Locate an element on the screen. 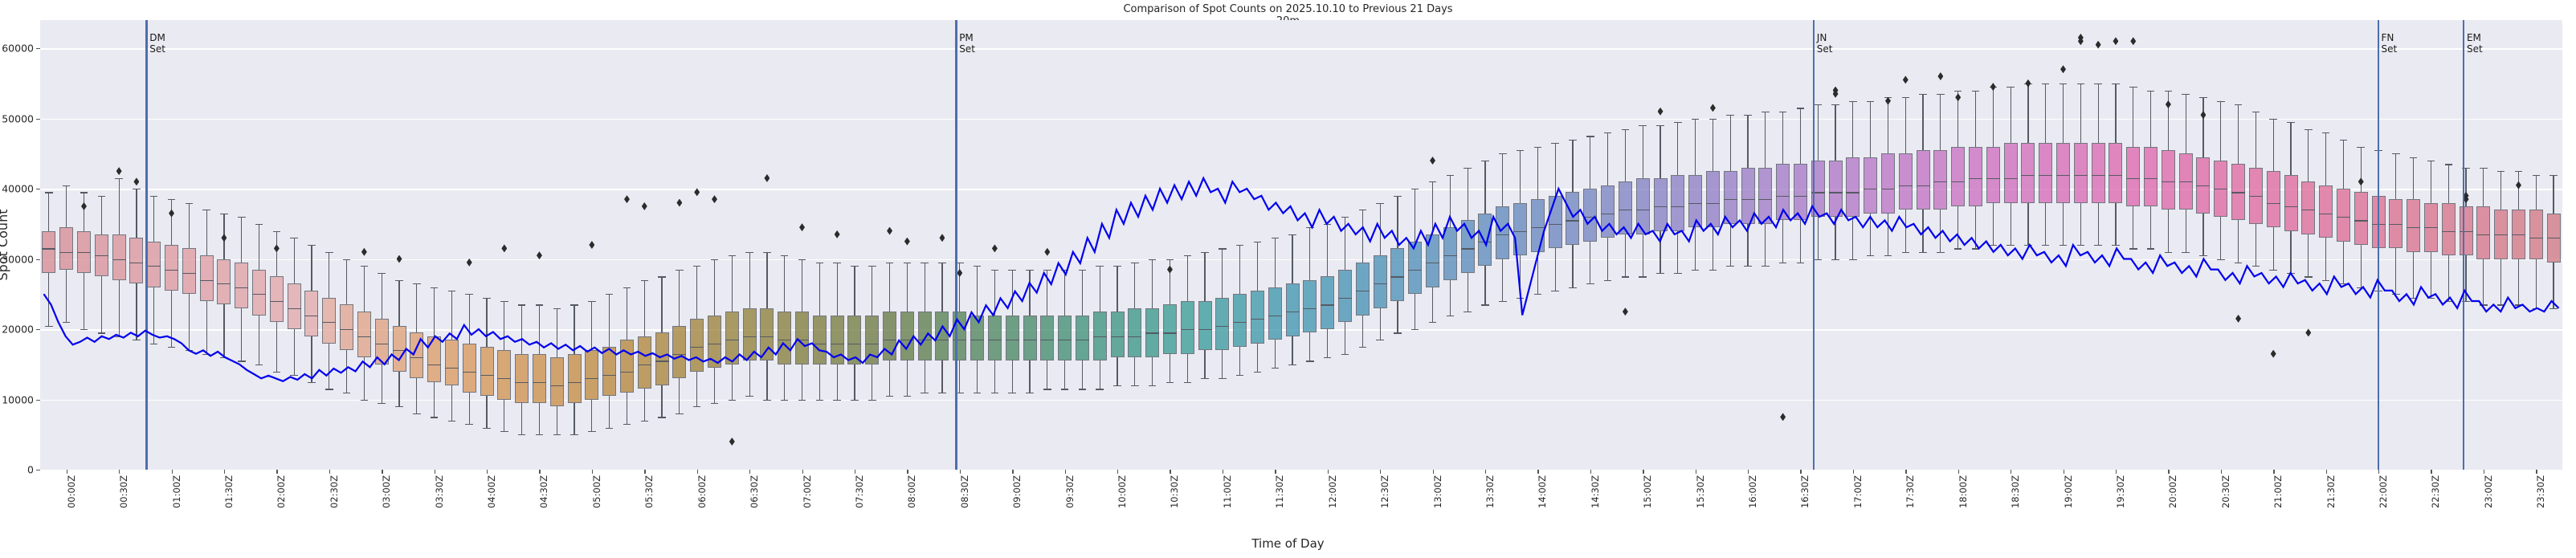  x-tick-label: 01:00Z is located at coordinates (176, 492).